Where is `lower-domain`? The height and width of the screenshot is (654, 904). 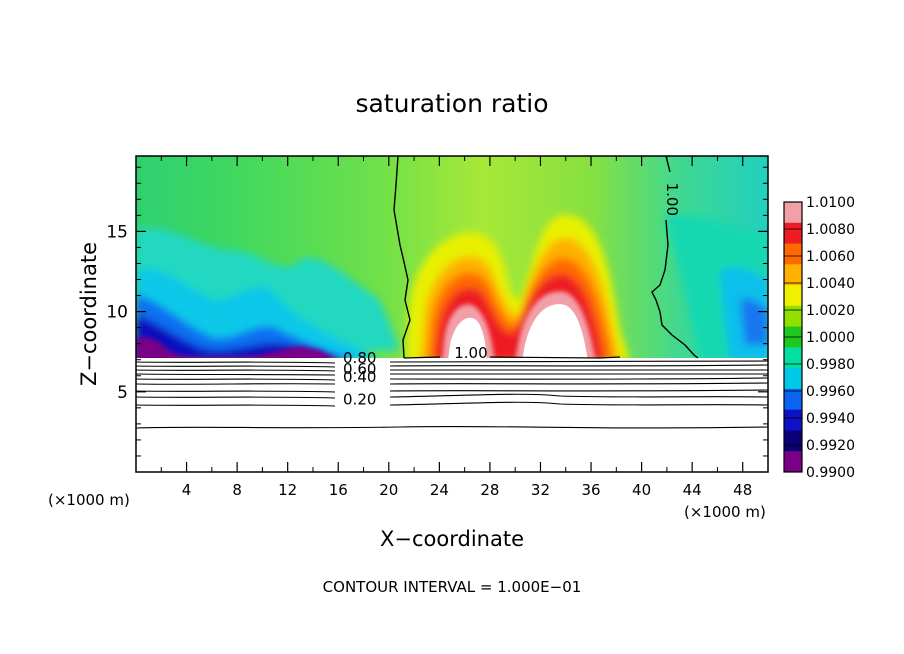 lower-domain is located at coordinates (452, 415).